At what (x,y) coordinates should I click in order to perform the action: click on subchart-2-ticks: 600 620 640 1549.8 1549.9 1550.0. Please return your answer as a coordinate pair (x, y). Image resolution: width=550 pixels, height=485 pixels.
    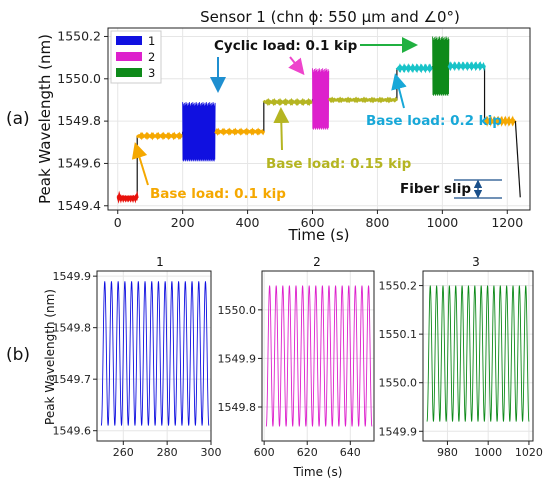
    Looking at the image, I should click on (289, 381).